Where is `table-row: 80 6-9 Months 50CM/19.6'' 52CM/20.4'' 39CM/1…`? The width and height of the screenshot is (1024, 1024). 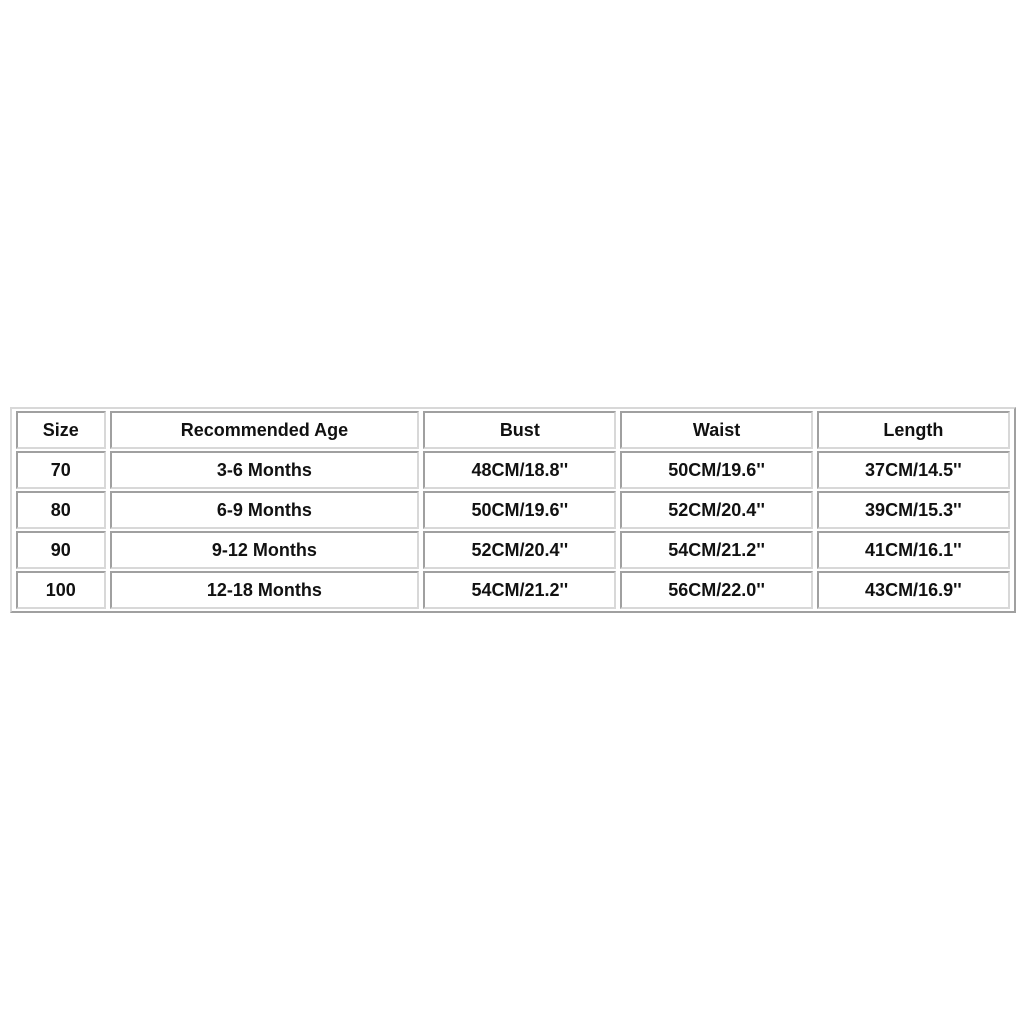
table-row: 80 6-9 Months 50CM/19.6'' 52CM/20.4'' 39CM/1… is located at coordinates (513, 510).